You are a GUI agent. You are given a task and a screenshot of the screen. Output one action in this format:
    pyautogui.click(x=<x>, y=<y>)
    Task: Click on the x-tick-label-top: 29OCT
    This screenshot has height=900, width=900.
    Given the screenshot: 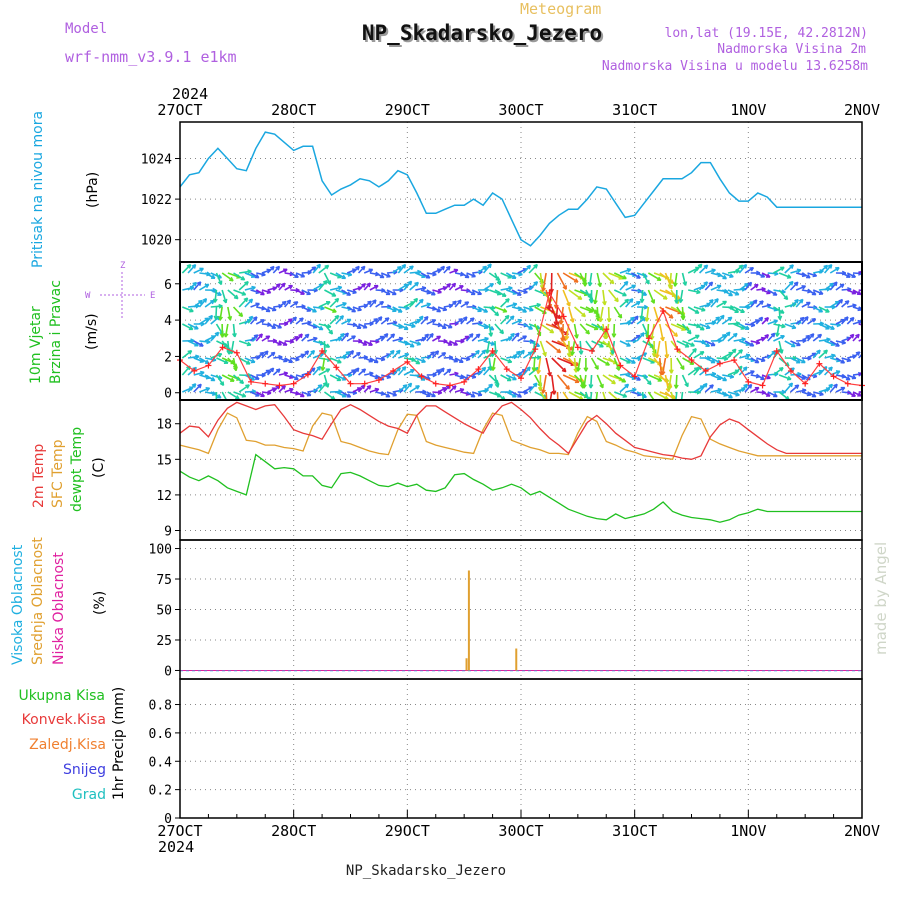 What is the action you would take?
    pyautogui.click(x=407, y=110)
    